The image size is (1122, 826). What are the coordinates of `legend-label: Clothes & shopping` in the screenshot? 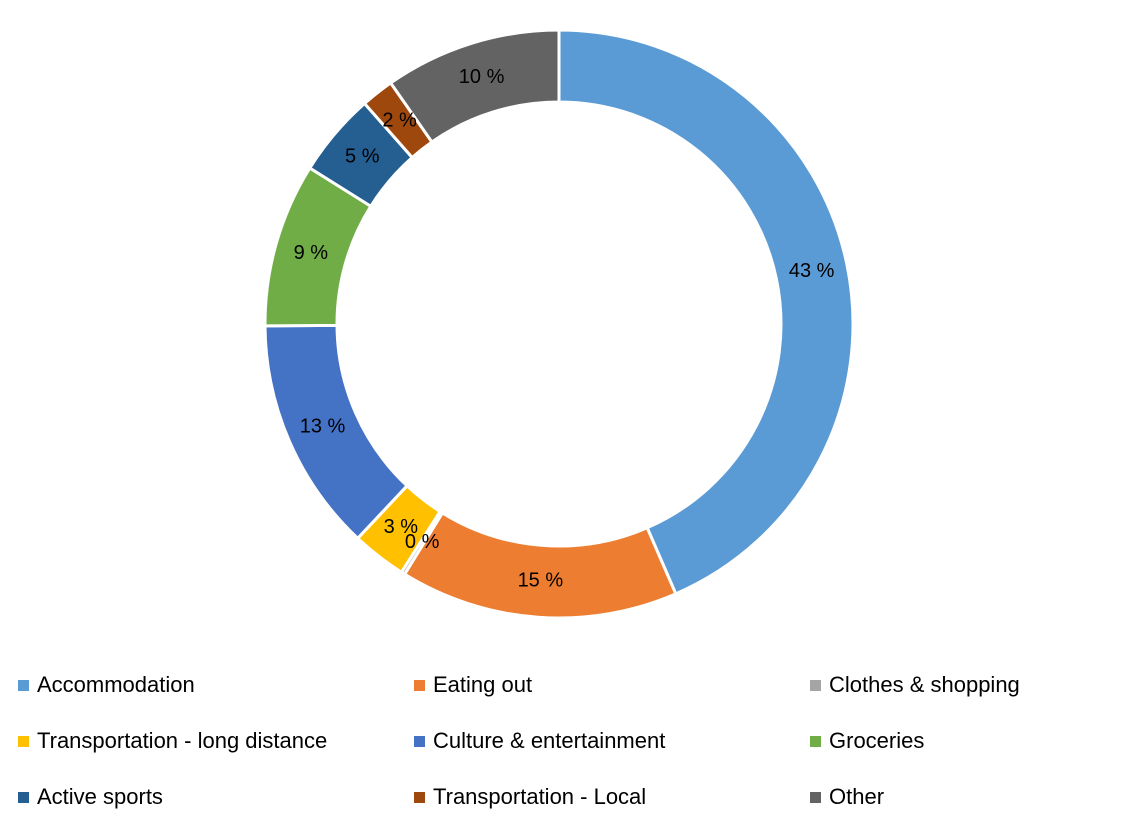 It's located at (924, 684).